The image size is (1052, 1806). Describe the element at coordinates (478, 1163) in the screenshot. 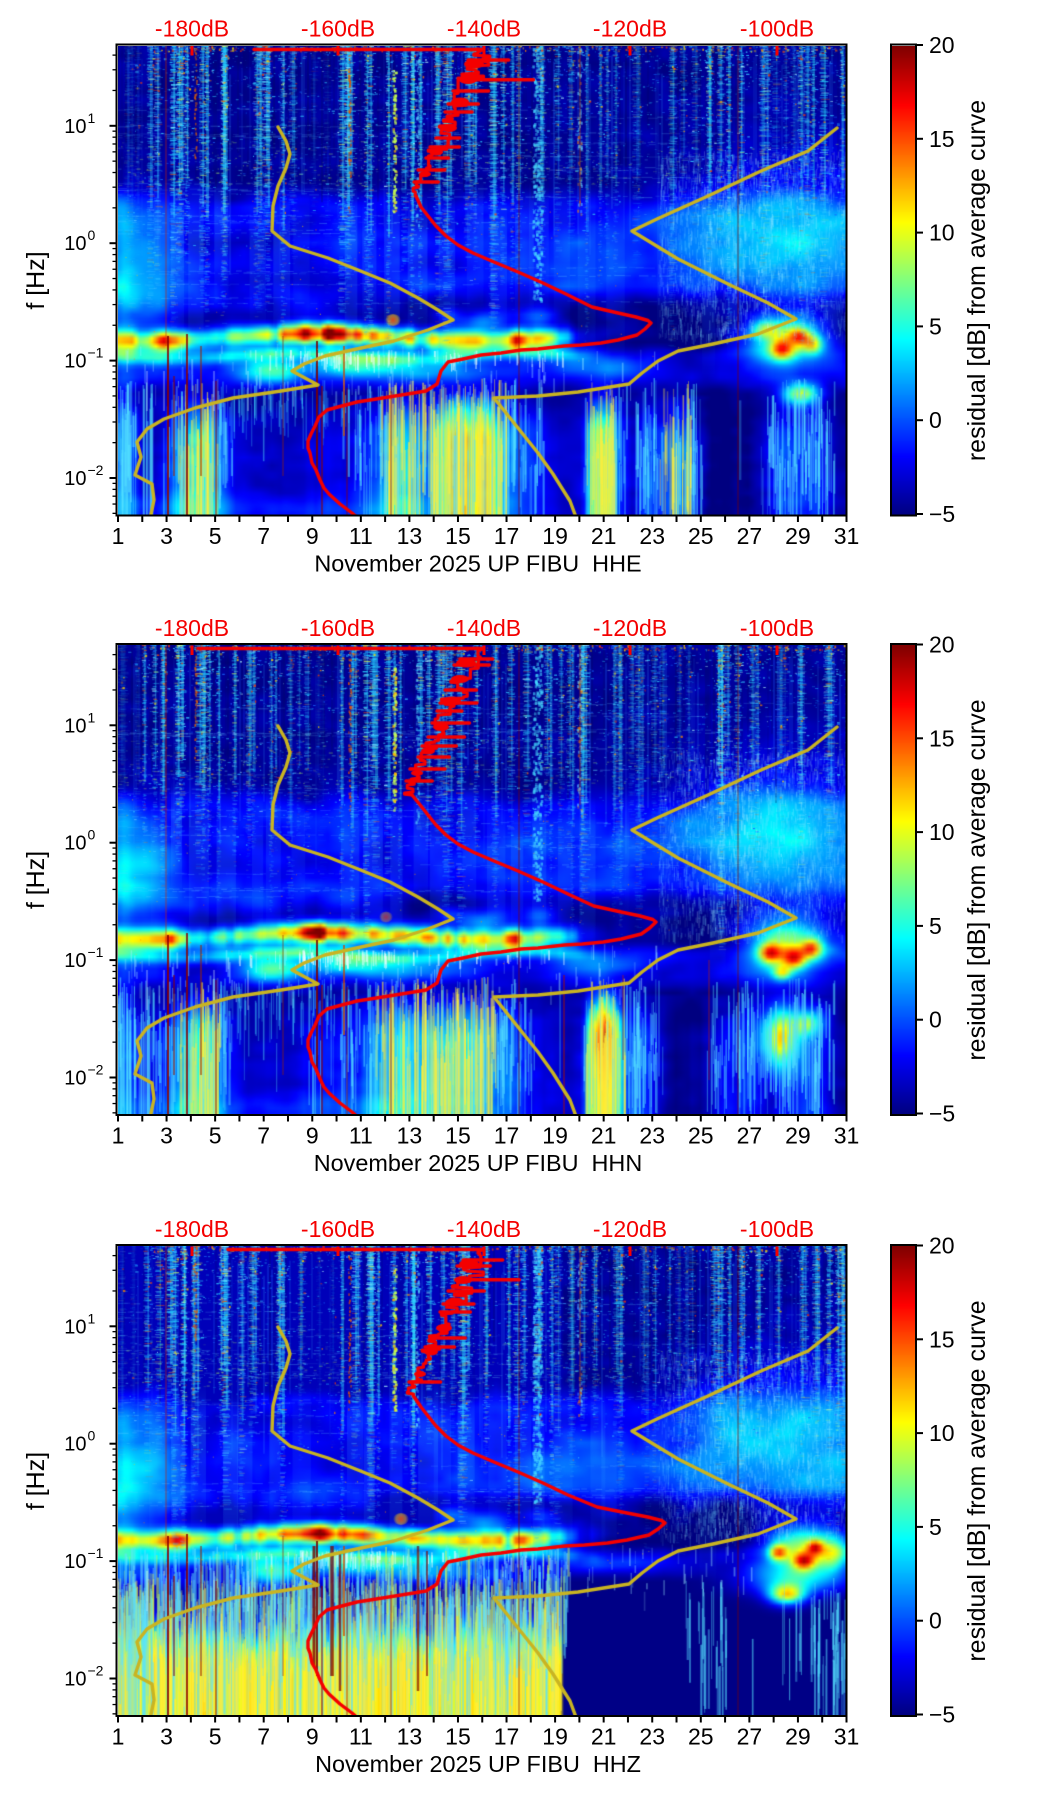

I see `svg-text: November 2025 UP FIBU HHN` at that location.